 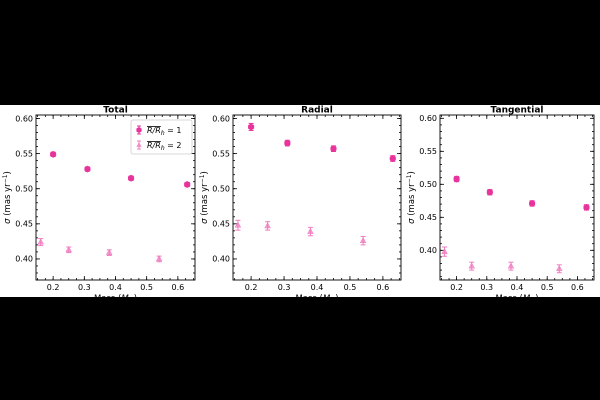 What do you see at coordinates (115, 111) in the screenshot?
I see `panel-title: Total` at bounding box center [115, 111].